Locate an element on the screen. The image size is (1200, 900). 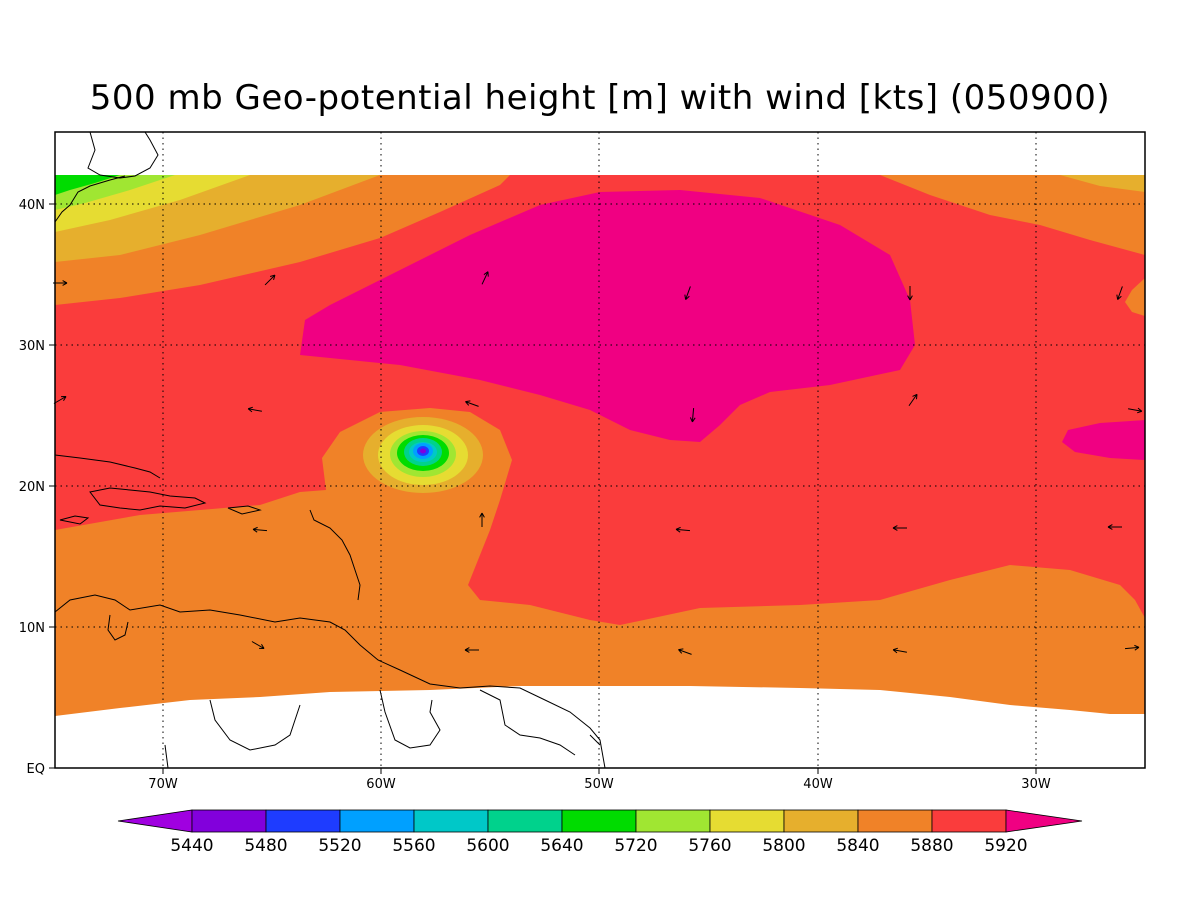
colorbar-level-label: 5440 is located at coordinates (191, 846).